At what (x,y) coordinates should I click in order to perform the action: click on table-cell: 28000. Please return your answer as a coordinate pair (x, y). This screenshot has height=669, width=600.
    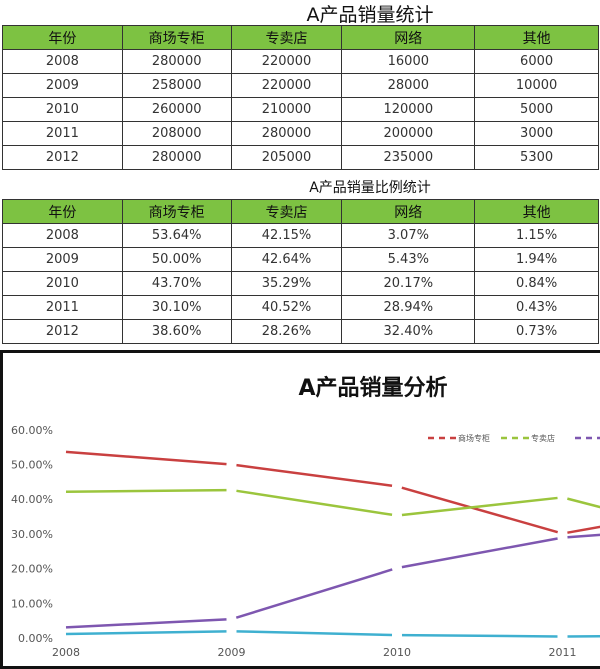
    Looking at the image, I should click on (408, 85).